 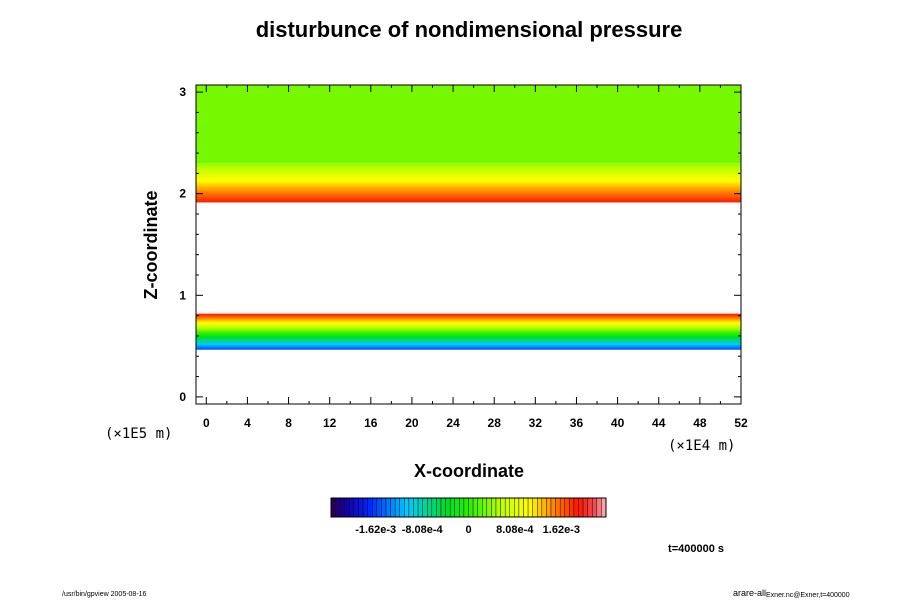 What do you see at coordinates (515, 530) in the screenshot?
I see `colorbar-tick-label: 8.08e-4` at bounding box center [515, 530].